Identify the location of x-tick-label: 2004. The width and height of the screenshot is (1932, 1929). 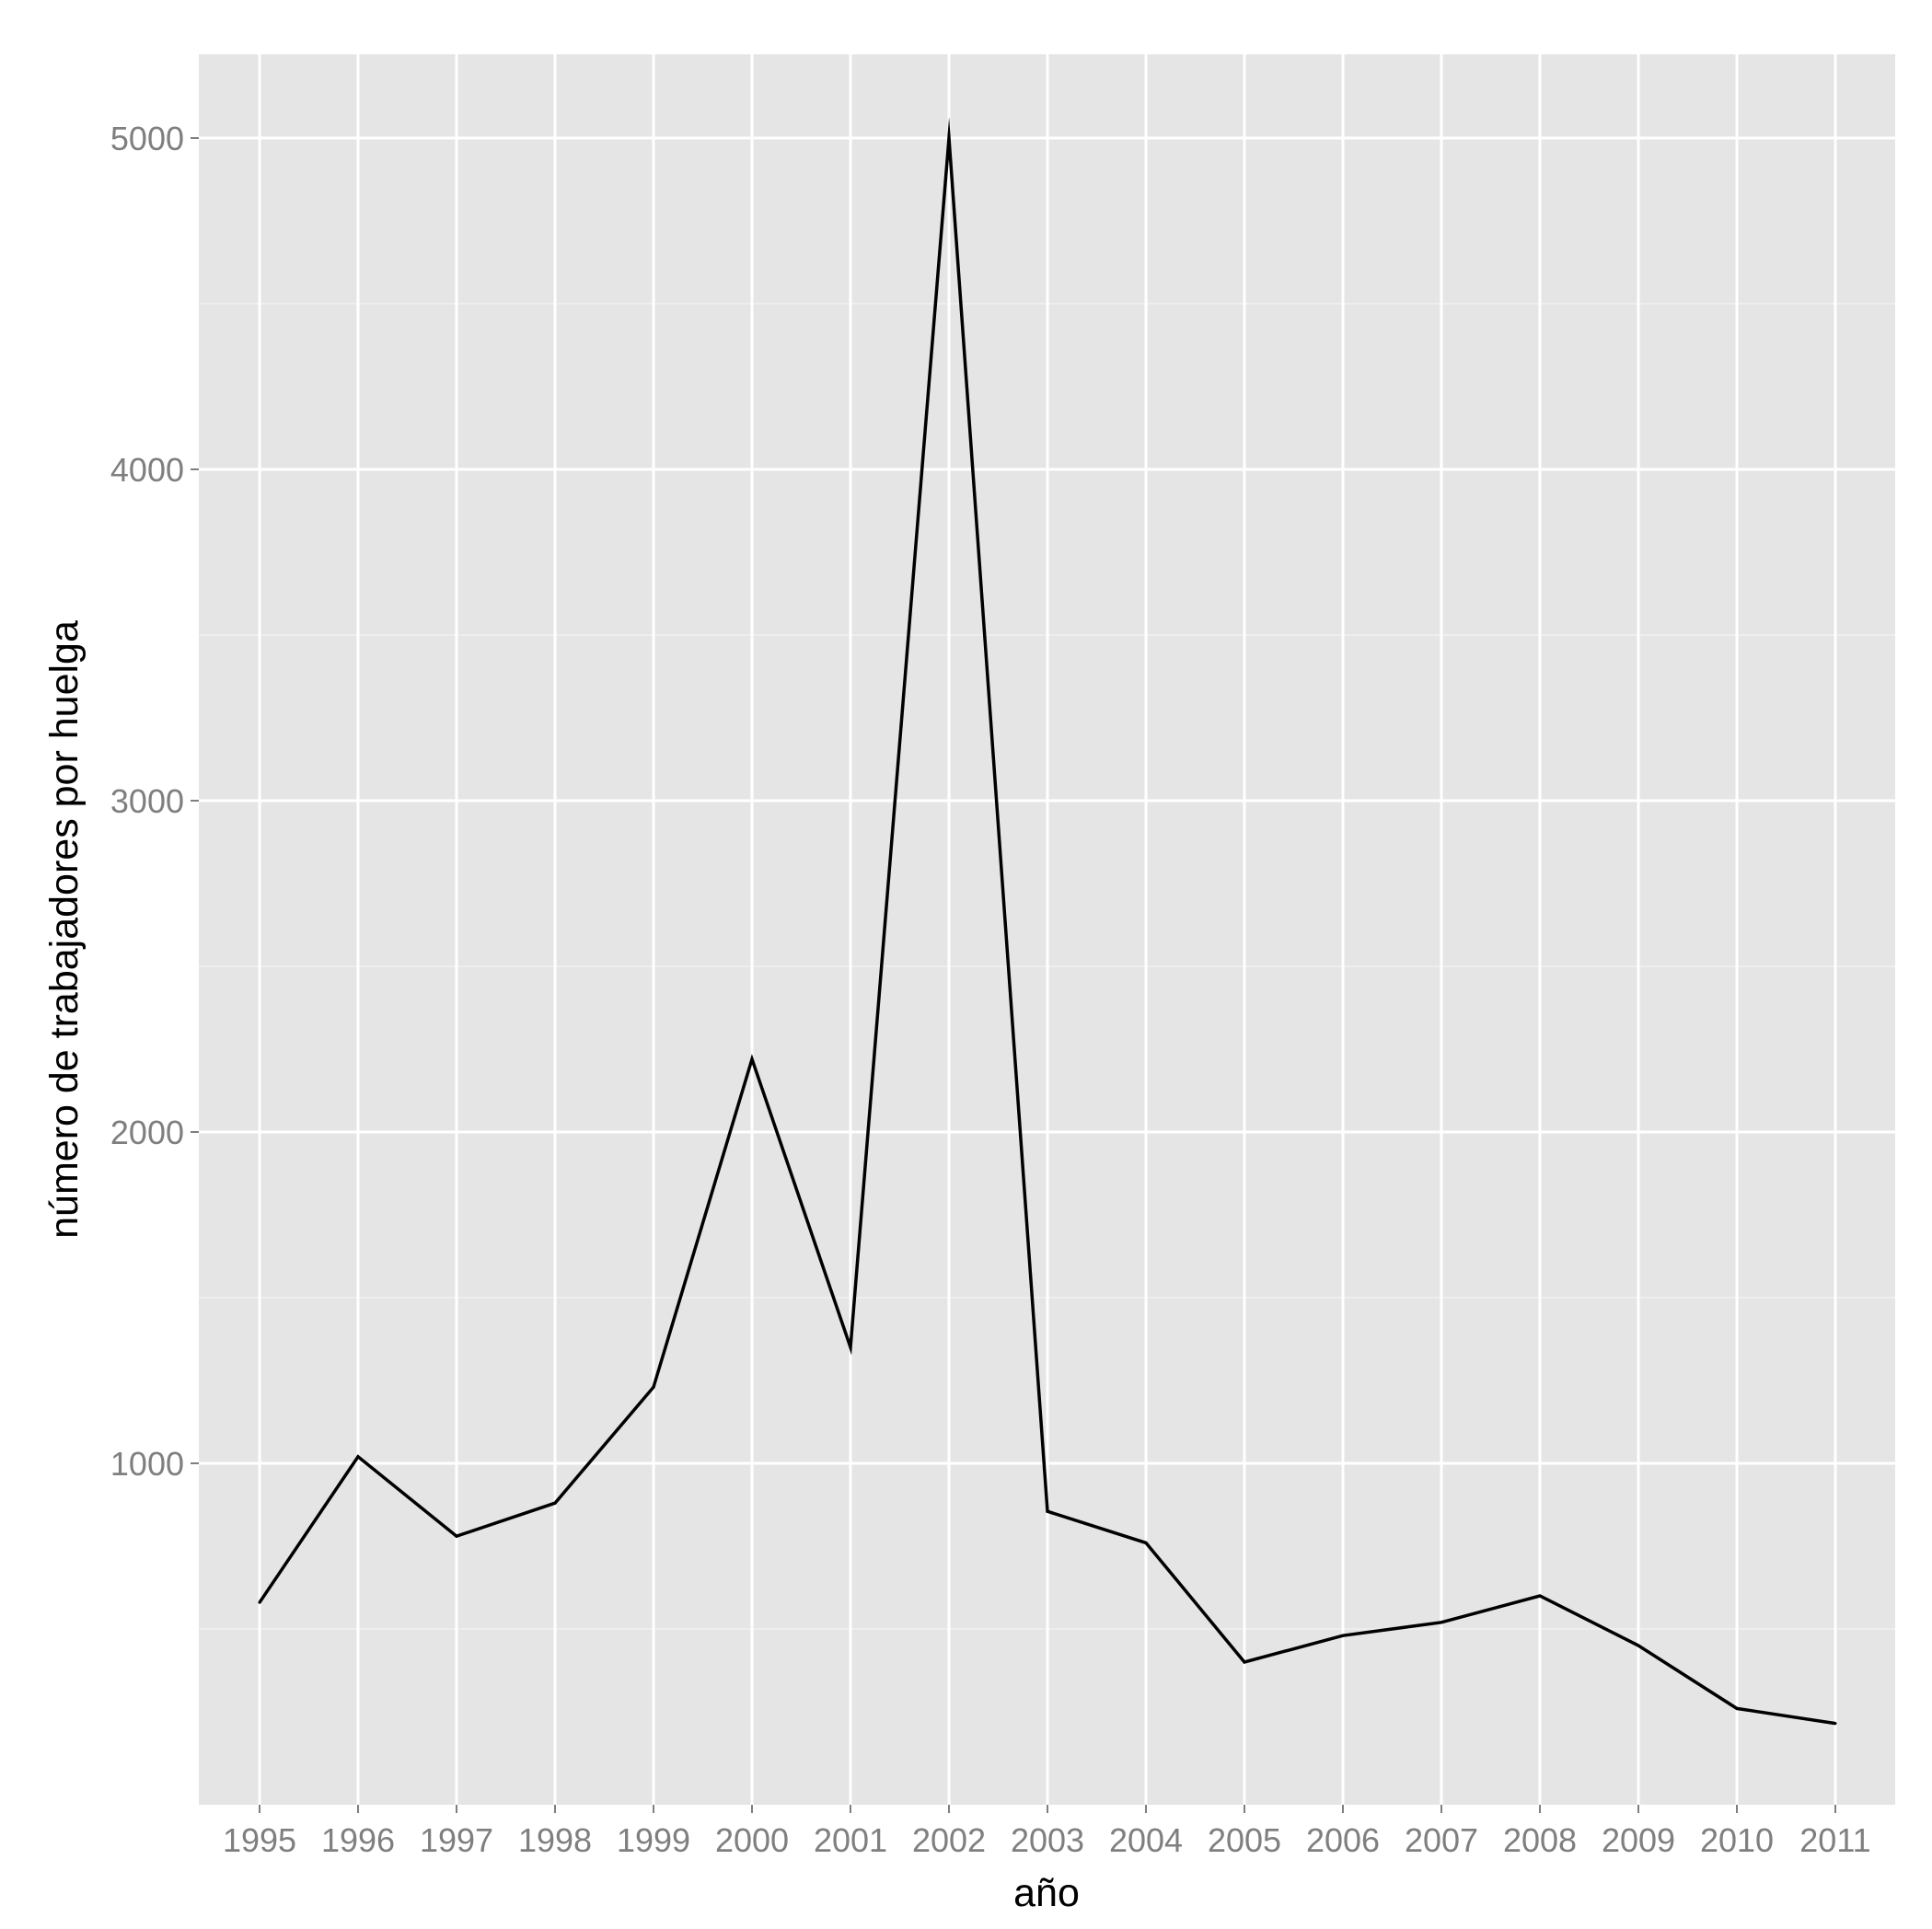
(1146, 1840).